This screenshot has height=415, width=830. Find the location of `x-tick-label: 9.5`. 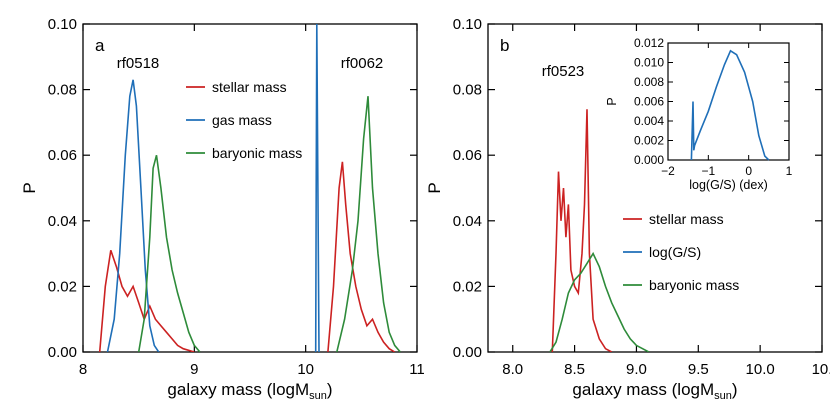

x-tick-label: 9.5 is located at coordinates (698, 369).